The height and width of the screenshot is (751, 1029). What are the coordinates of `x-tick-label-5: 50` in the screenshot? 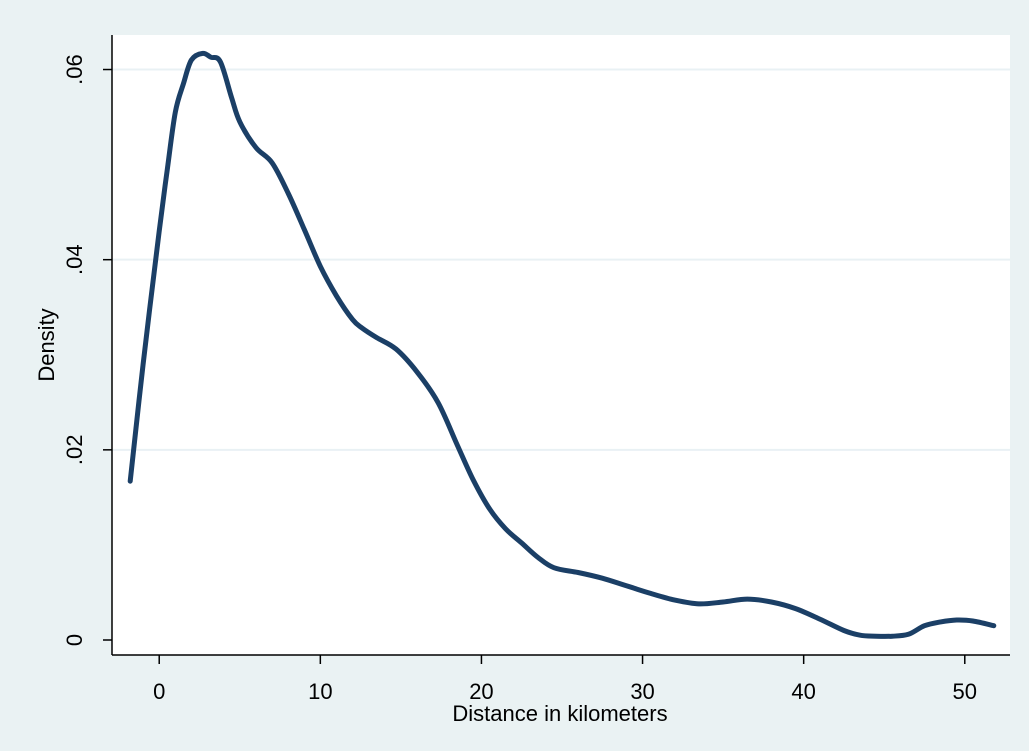 It's located at (965, 691).